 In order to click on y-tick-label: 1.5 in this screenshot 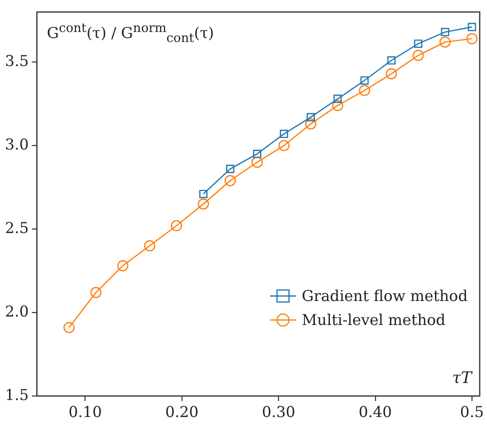, I will do `click(16, 395)`.